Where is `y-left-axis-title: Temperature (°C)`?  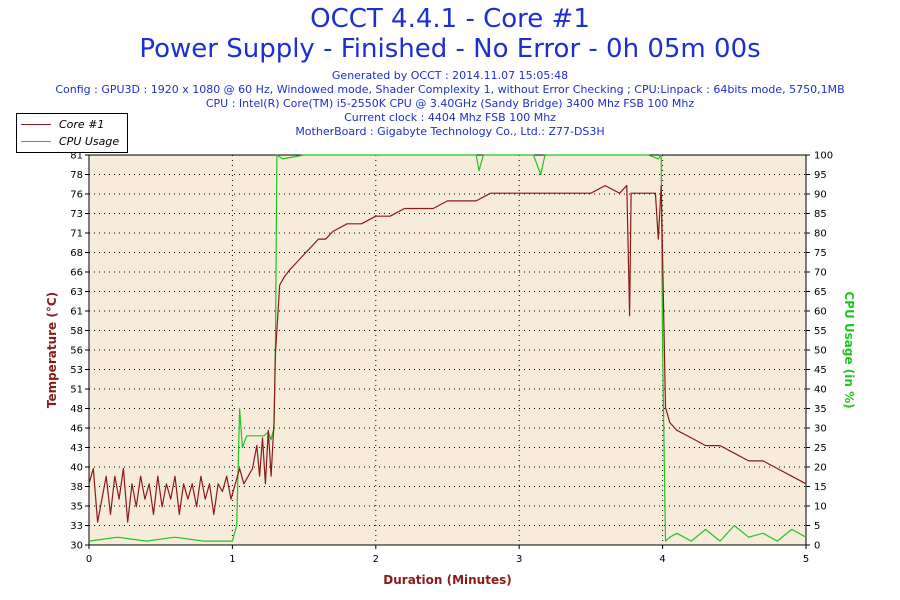
y-left-axis-title: Temperature (°C) is located at coordinates (52, 350).